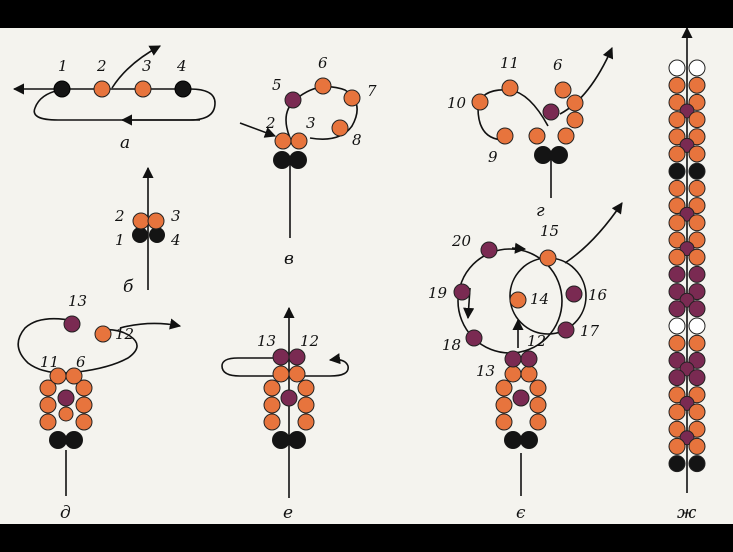  Describe the element at coordinates (288, 513) in the screenshot. I see `caption-e: е` at that location.